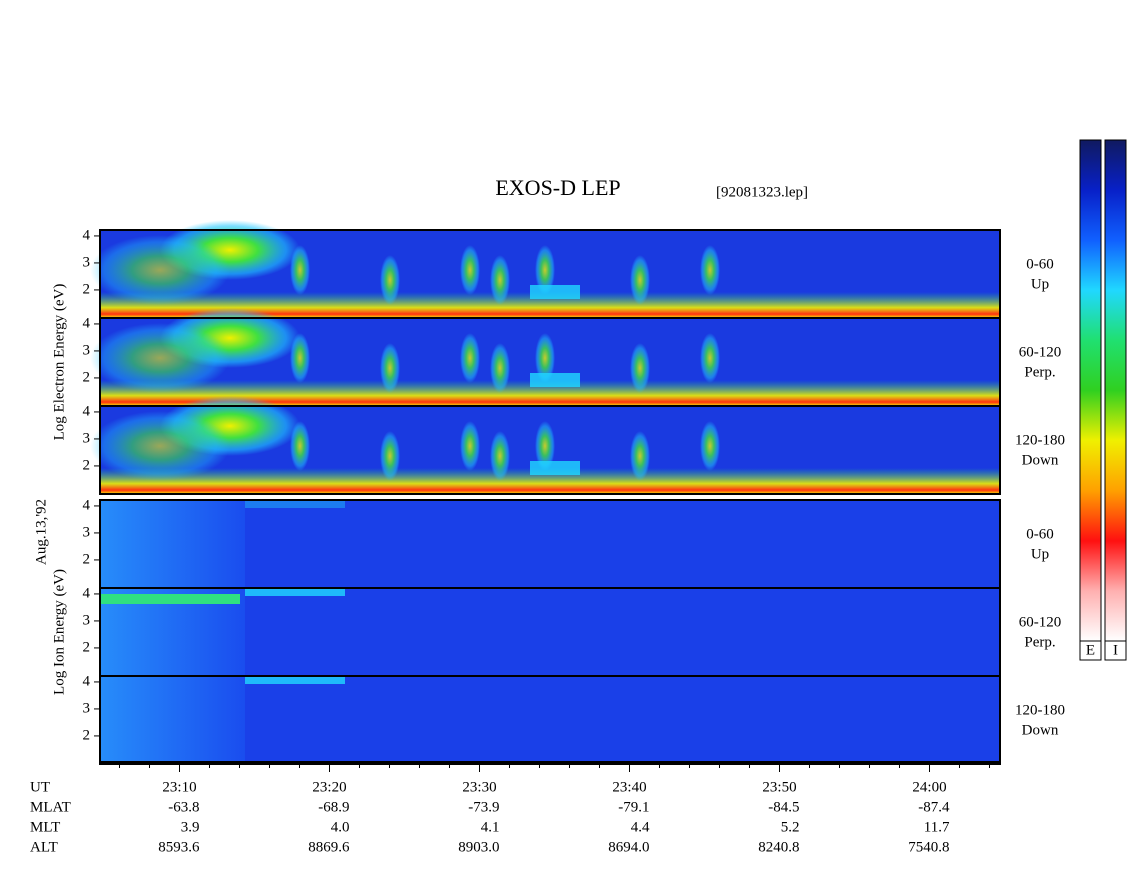  Describe the element at coordinates (628, 847) in the screenshot. I see `ephemeris-value: 8694.0` at that location.